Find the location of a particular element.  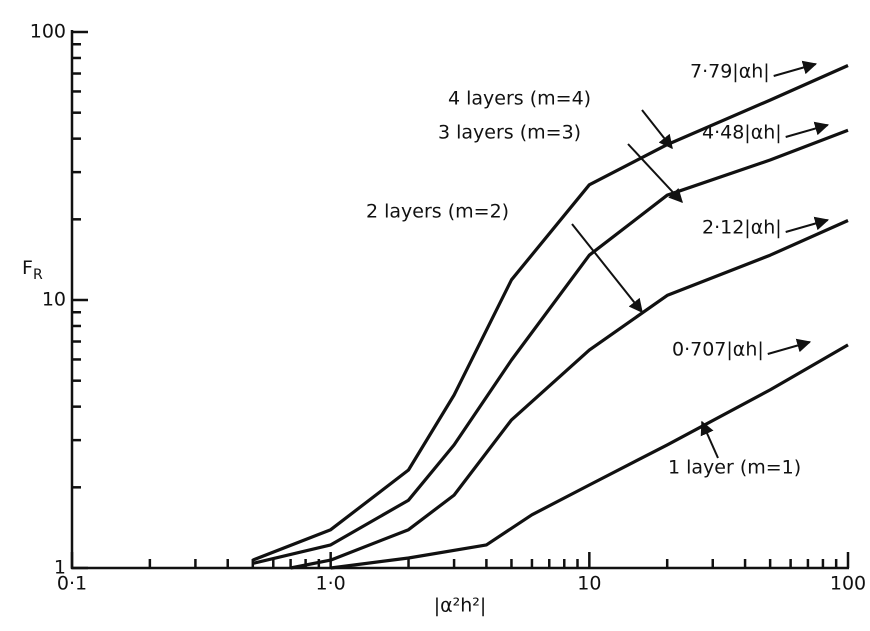

y-tick-label: 1 is located at coordinates (60, 568).